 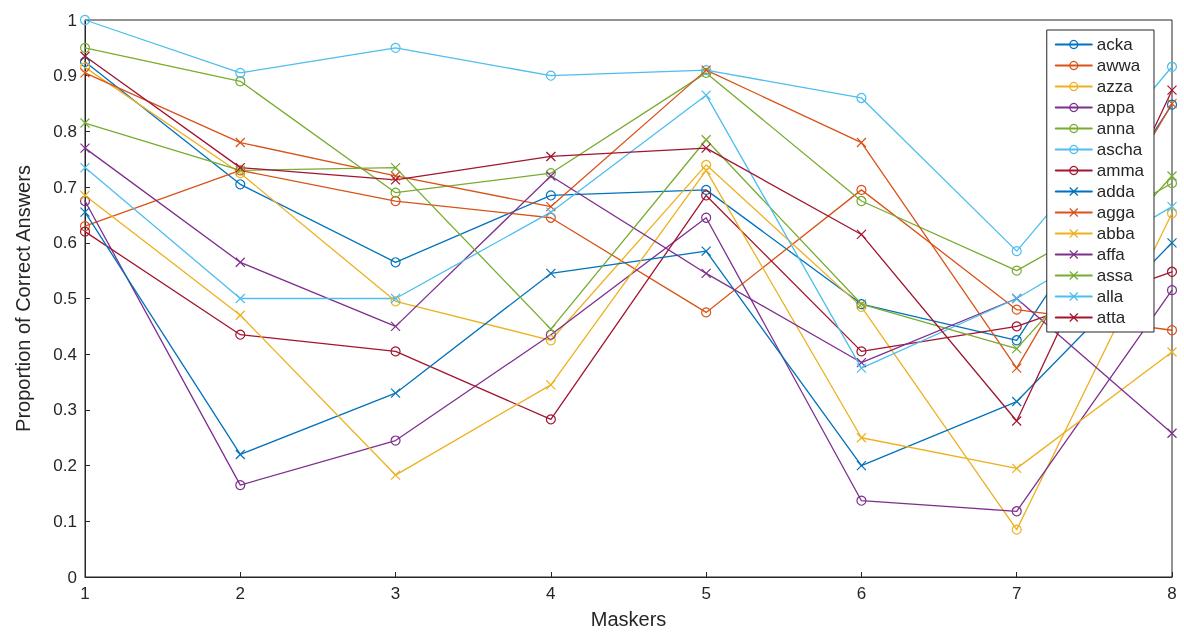 What do you see at coordinates (65, 243) in the screenshot?
I see `y-tick-label: 0.6` at bounding box center [65, 243].